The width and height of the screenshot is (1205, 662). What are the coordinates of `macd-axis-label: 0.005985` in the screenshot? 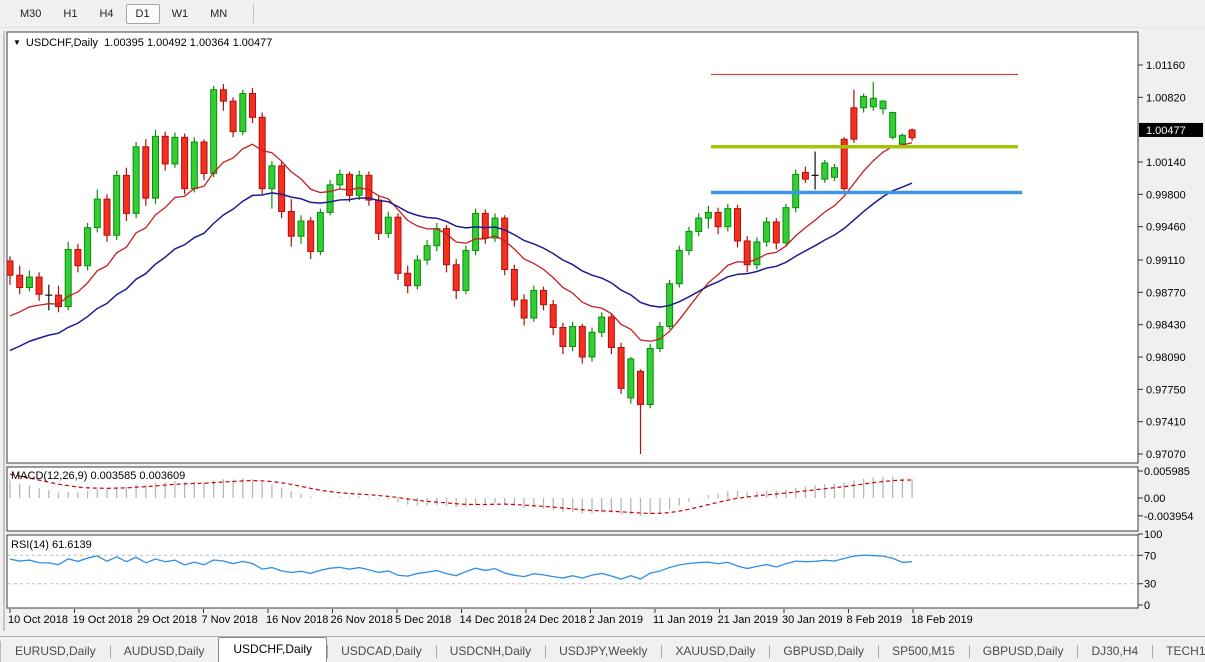 It's located at (1167, 472).